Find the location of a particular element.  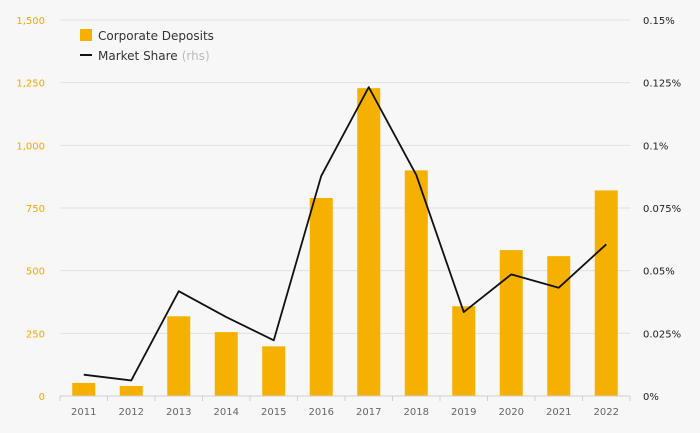

y-right-tick-label: 0.05% is located at coordinates (659, 272).